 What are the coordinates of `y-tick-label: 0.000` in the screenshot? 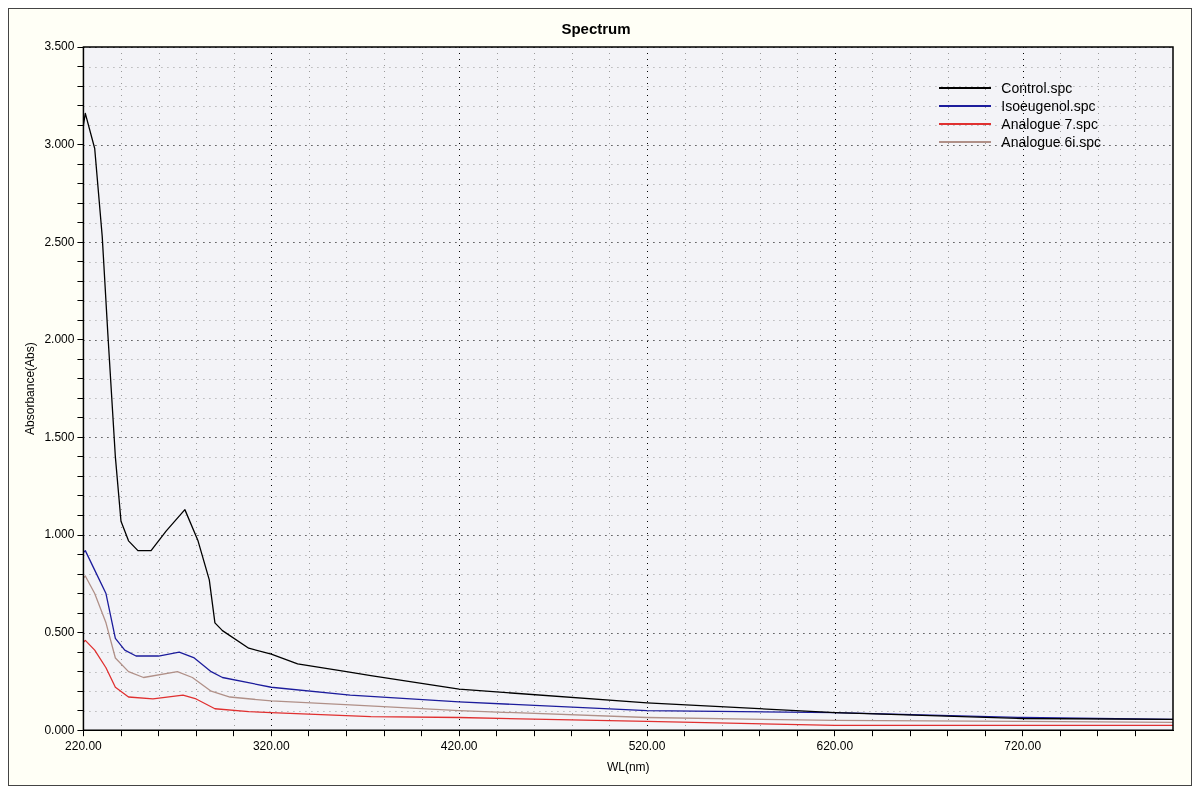 It's located at (59, 729).